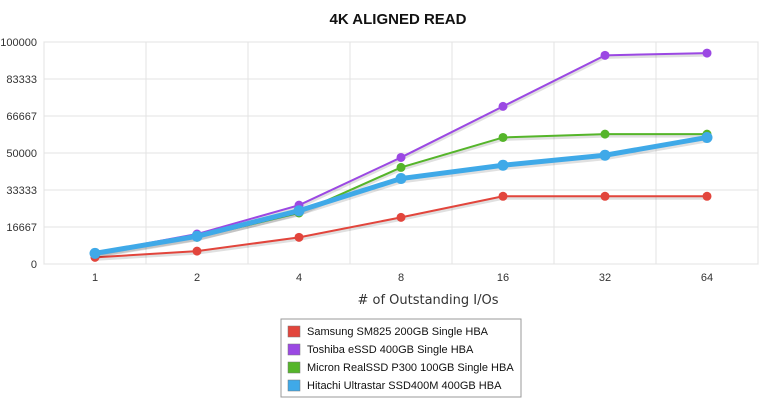 The height and width of the screenshot is (416, 780). What do you see at coordinates (21, 154) in the screenshot?
I see `y-tick-label: 50000` at bounding box center [21, 154].